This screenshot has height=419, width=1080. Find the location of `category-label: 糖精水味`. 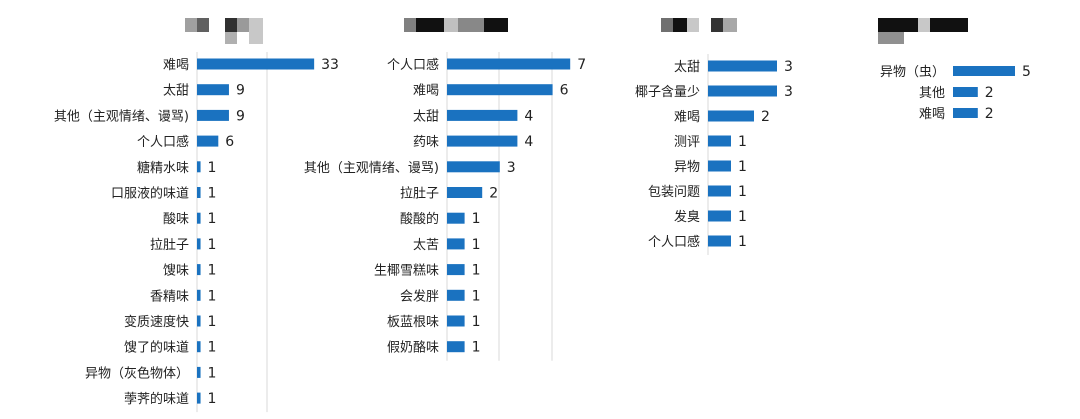

category-label: 糖精水味 is located at coordinates (163, 168).